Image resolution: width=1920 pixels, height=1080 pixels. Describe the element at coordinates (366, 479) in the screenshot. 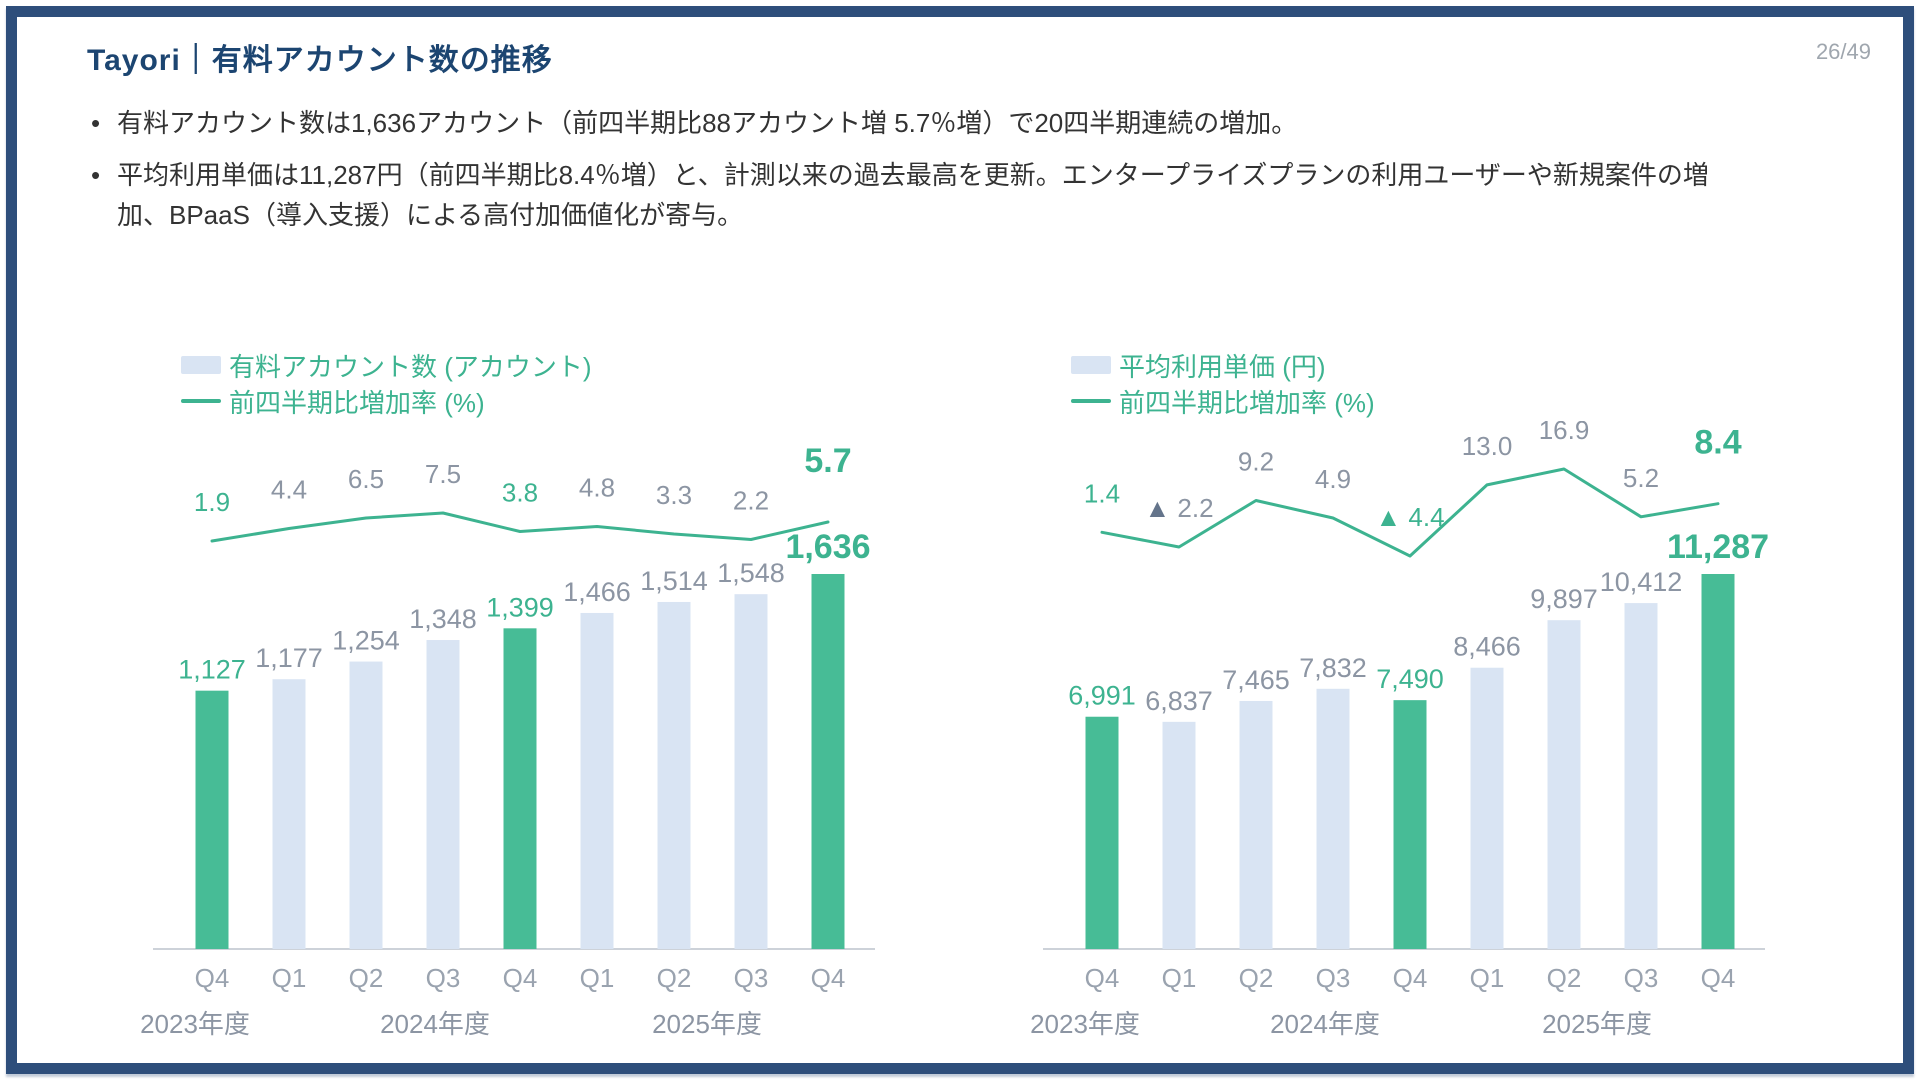

I see `line-label: 6.5` at that location.